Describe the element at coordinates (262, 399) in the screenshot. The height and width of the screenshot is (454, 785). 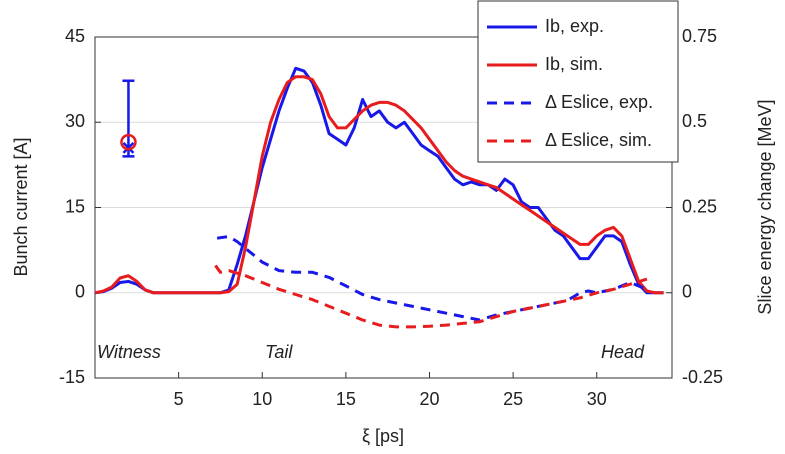
I see `x-tick-label: 10` at that location.